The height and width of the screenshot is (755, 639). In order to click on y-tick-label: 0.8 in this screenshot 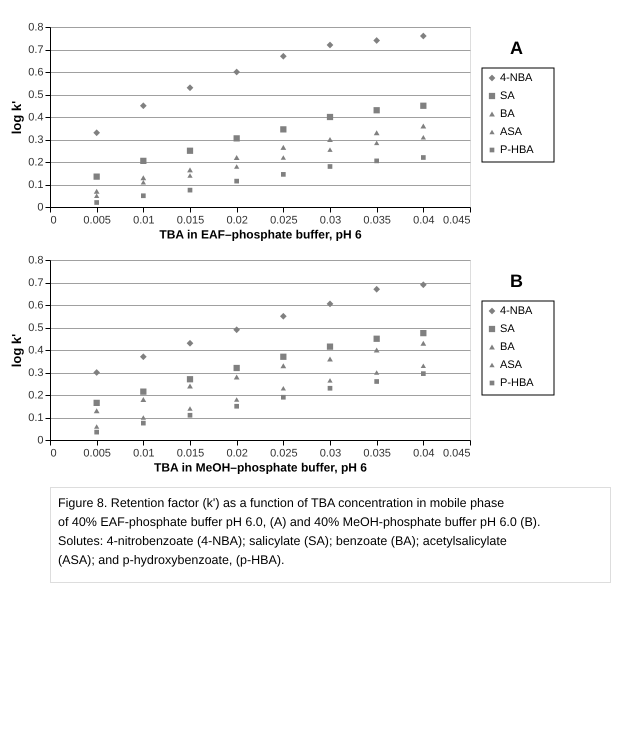, I will do `click(36, 28)`.